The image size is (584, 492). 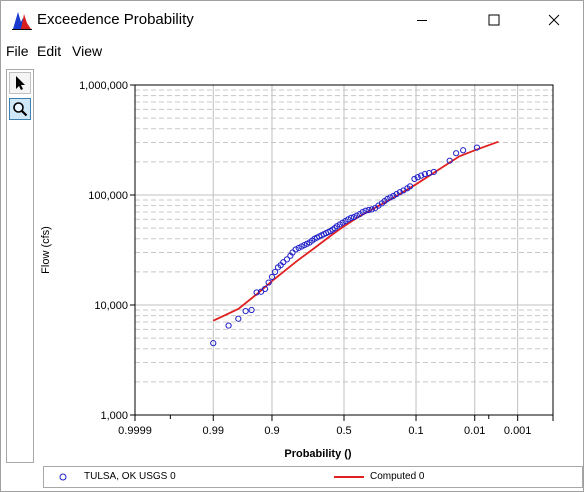 I want to click on legend-marker-observed, so click(x=63, y=476).